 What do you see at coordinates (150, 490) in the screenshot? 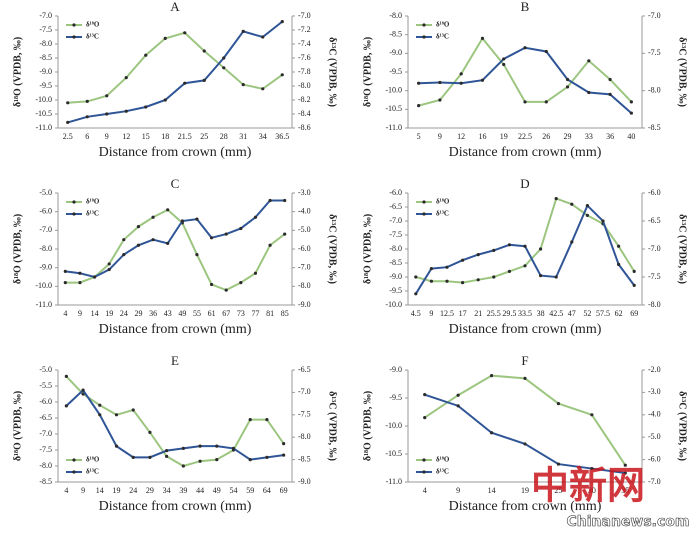
I see `x-tick-label: 29` at bounding box center [150, 490].